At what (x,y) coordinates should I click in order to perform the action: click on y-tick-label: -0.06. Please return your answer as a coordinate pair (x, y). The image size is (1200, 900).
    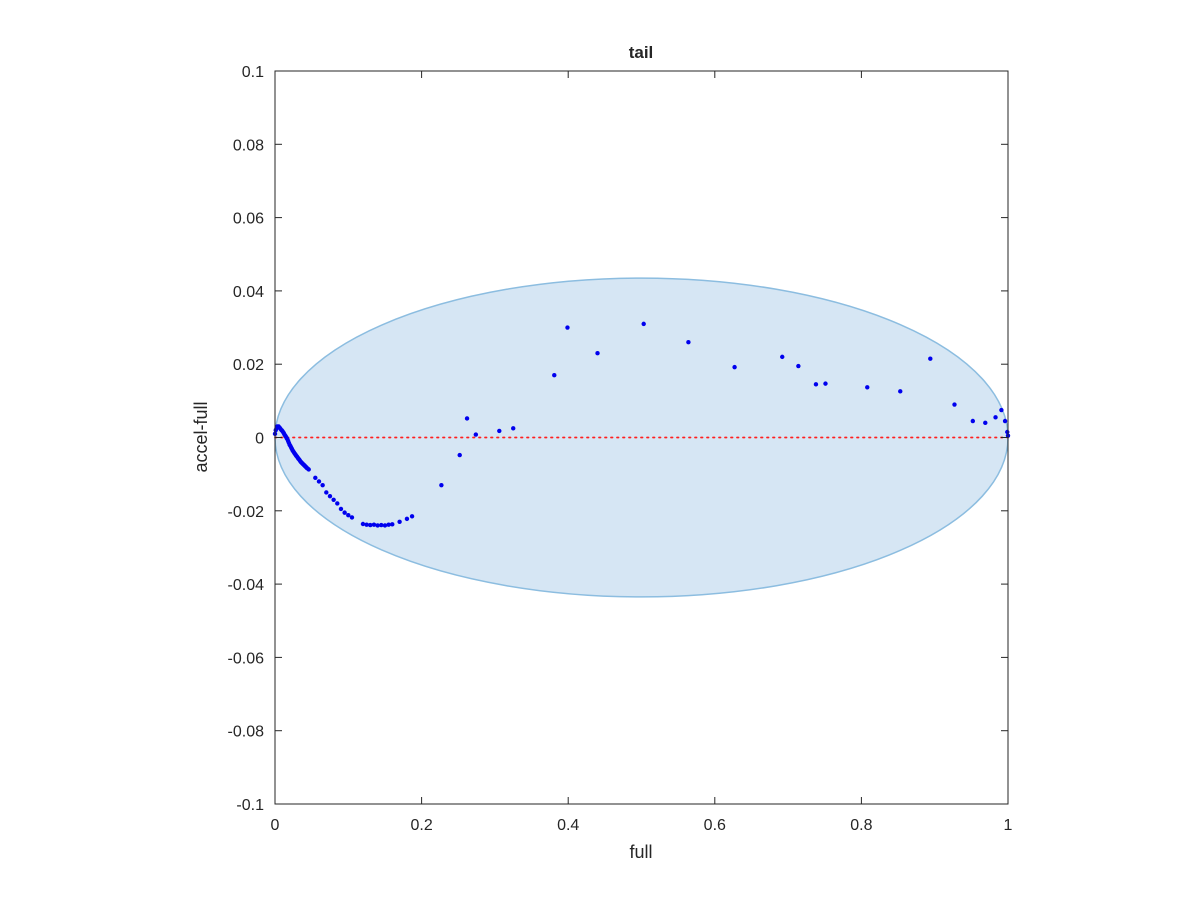
    Looking at the image, I should click on (246, 658).